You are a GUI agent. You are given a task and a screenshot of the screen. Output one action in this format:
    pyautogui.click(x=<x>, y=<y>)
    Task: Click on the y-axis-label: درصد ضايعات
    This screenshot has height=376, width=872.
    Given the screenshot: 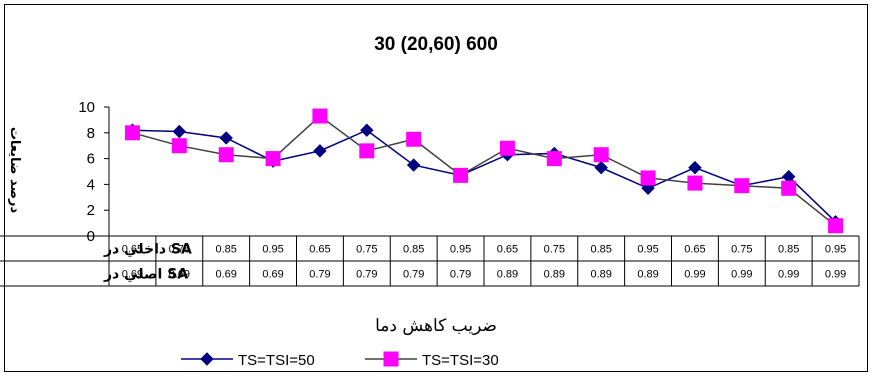 What is the action you would take?
    pyautogui.click(x=14, y=170)
    